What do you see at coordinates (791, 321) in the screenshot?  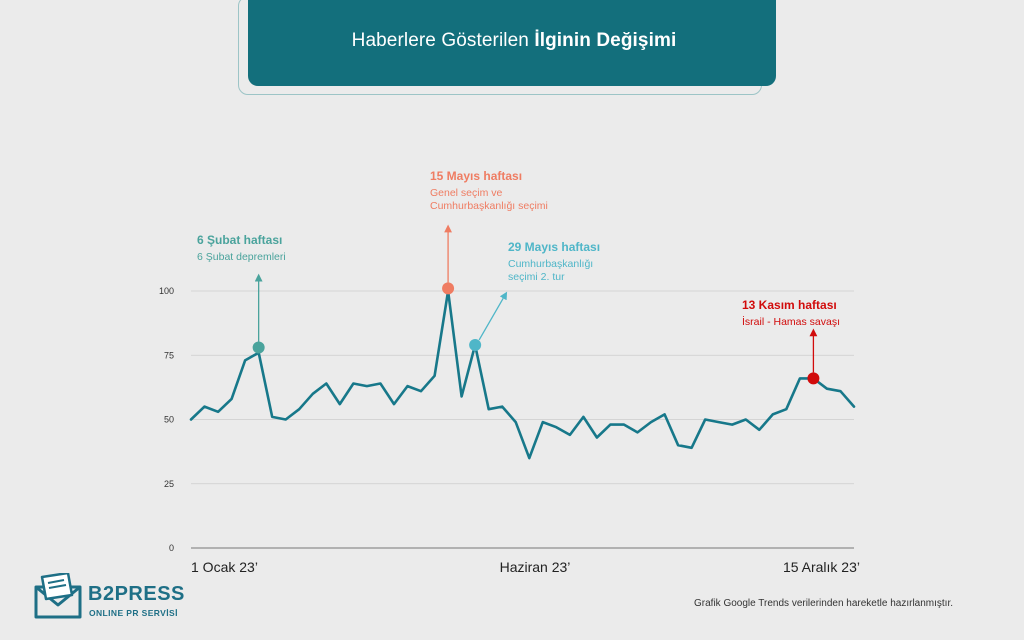 I see `annotation-detail-nov-0: İsrail - Hamas savaşı` at bounding box center [791, 321].